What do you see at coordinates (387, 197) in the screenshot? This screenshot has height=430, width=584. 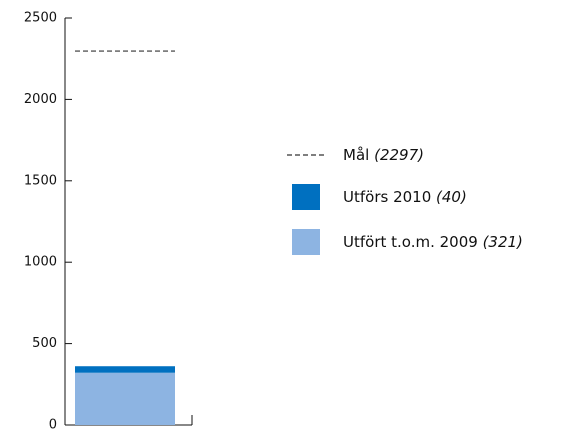 I see `legend-name: Utförs 2010` at bounding box center [387, 197].